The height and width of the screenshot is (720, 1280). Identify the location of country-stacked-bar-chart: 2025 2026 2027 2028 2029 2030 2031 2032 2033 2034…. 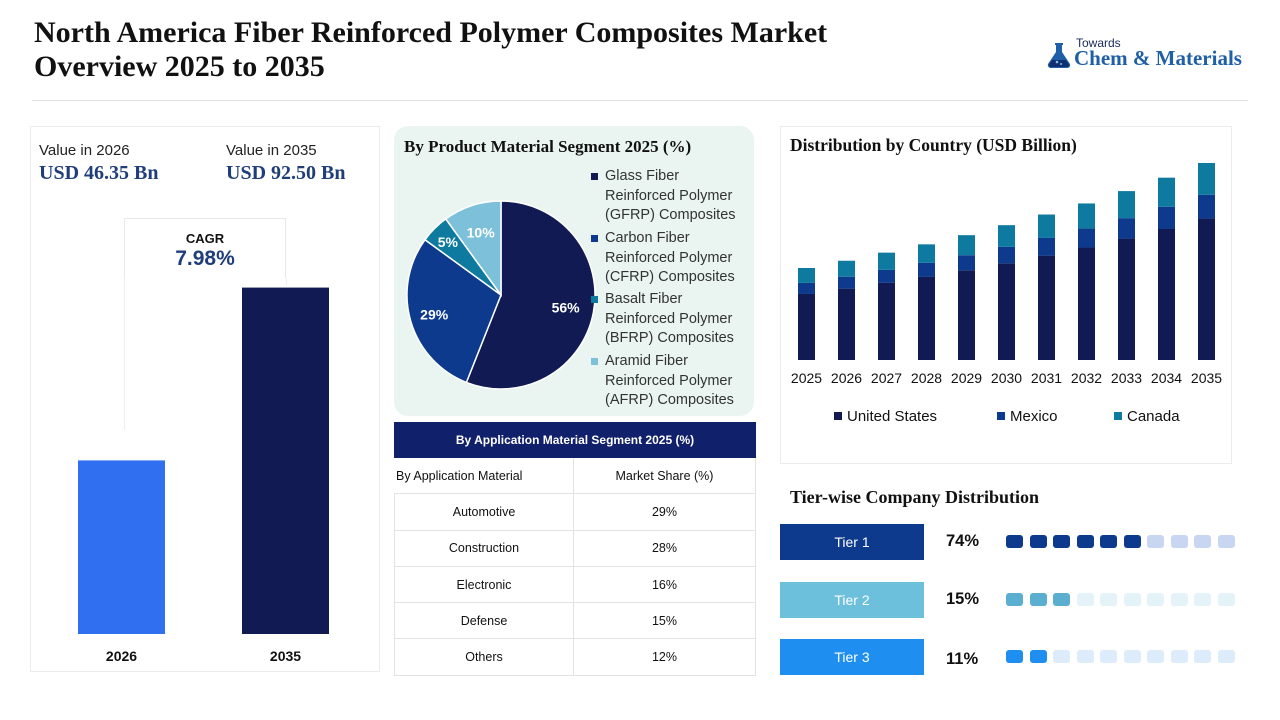
(1006, 274).